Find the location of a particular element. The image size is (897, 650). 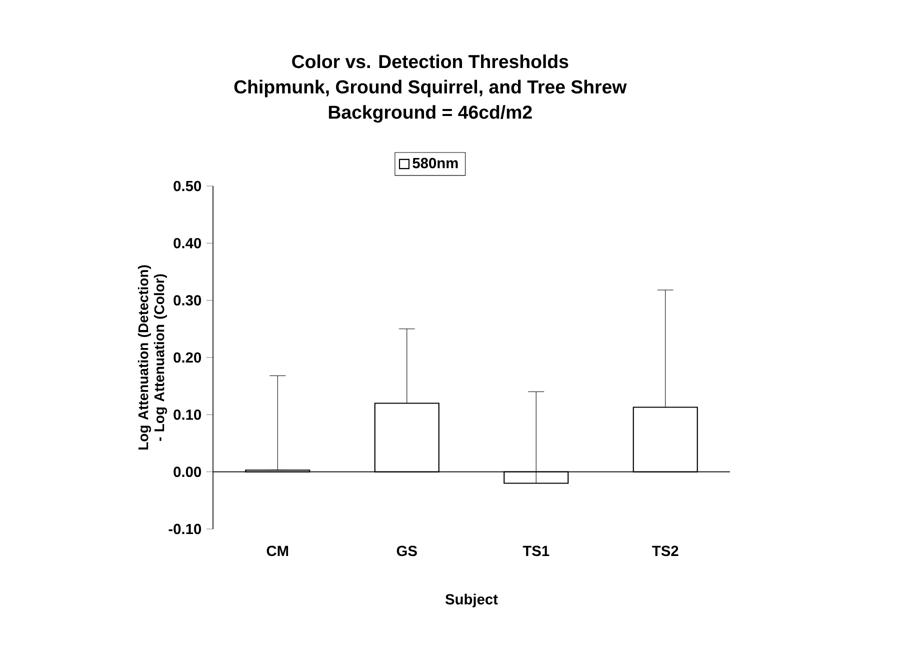

x-axis-title: Subject is located at coordinates (471, 601).